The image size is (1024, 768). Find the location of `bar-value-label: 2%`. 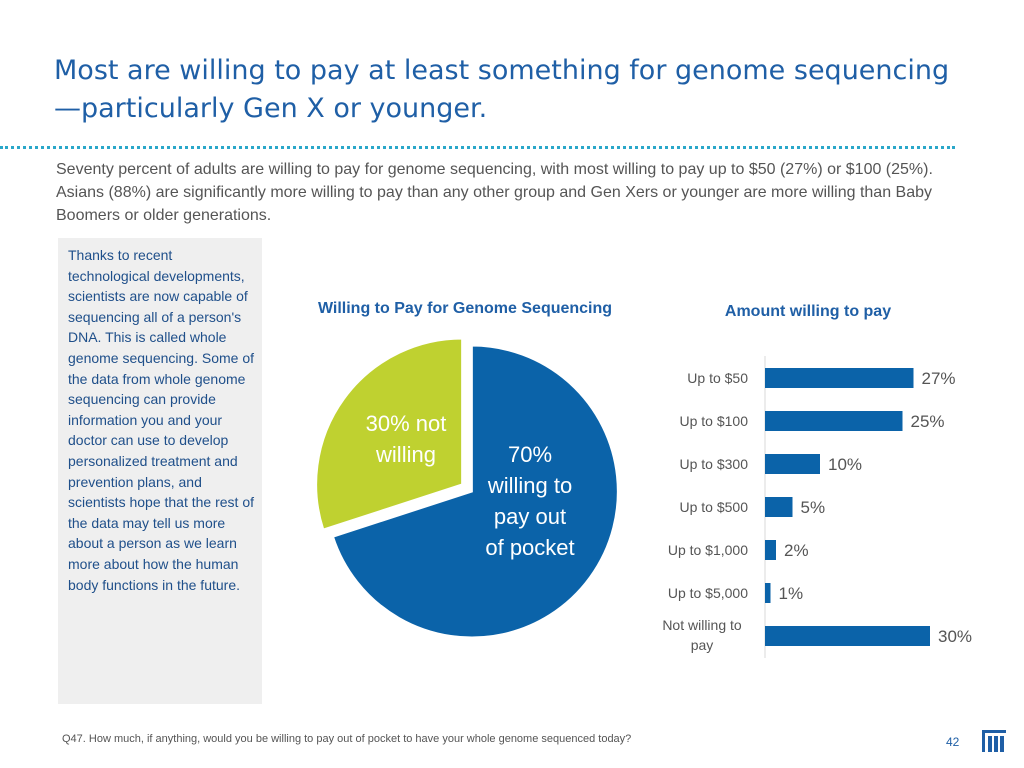

bar-value-label: 2% is located at coordinates (796, 550).